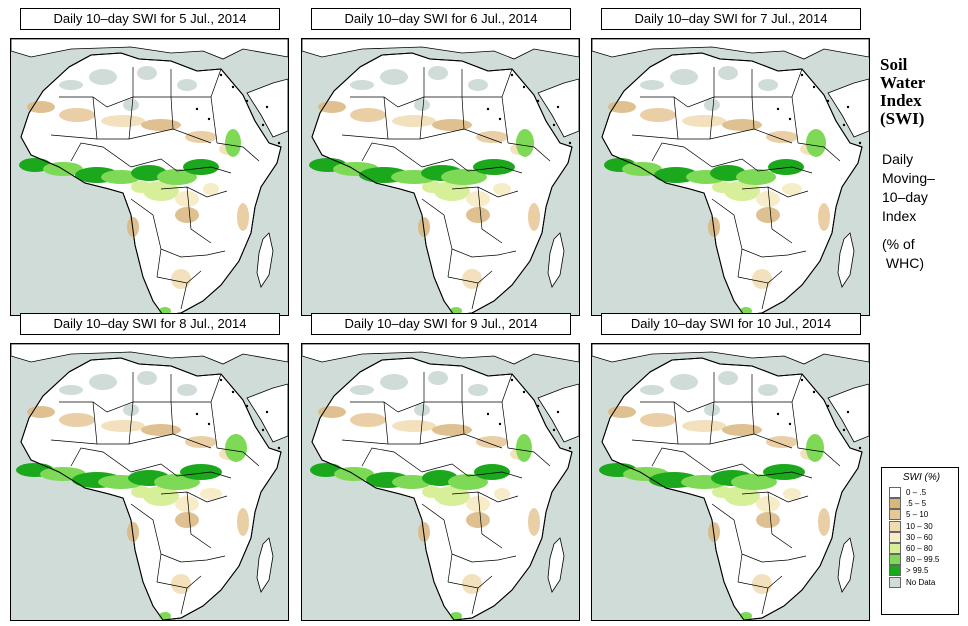  Describe the element at coordinates (916, 504) in the screenshot. I see `legend-label: .5 – 5` at that location.